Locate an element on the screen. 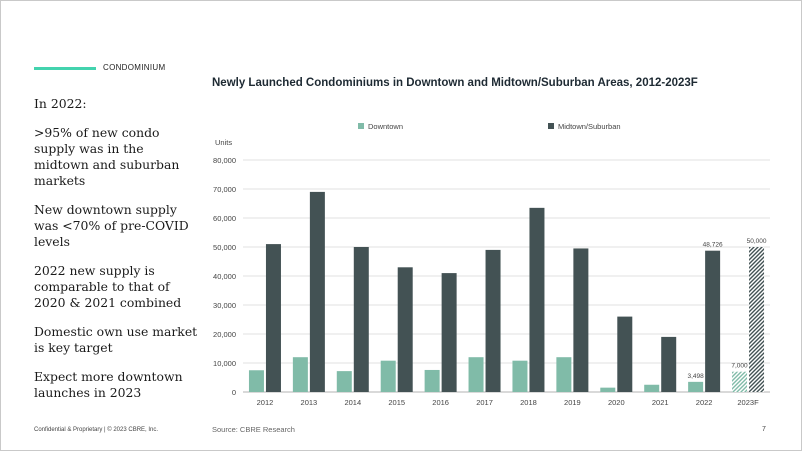  x-tick-label: 2018 is located at coordinates (528, 402).